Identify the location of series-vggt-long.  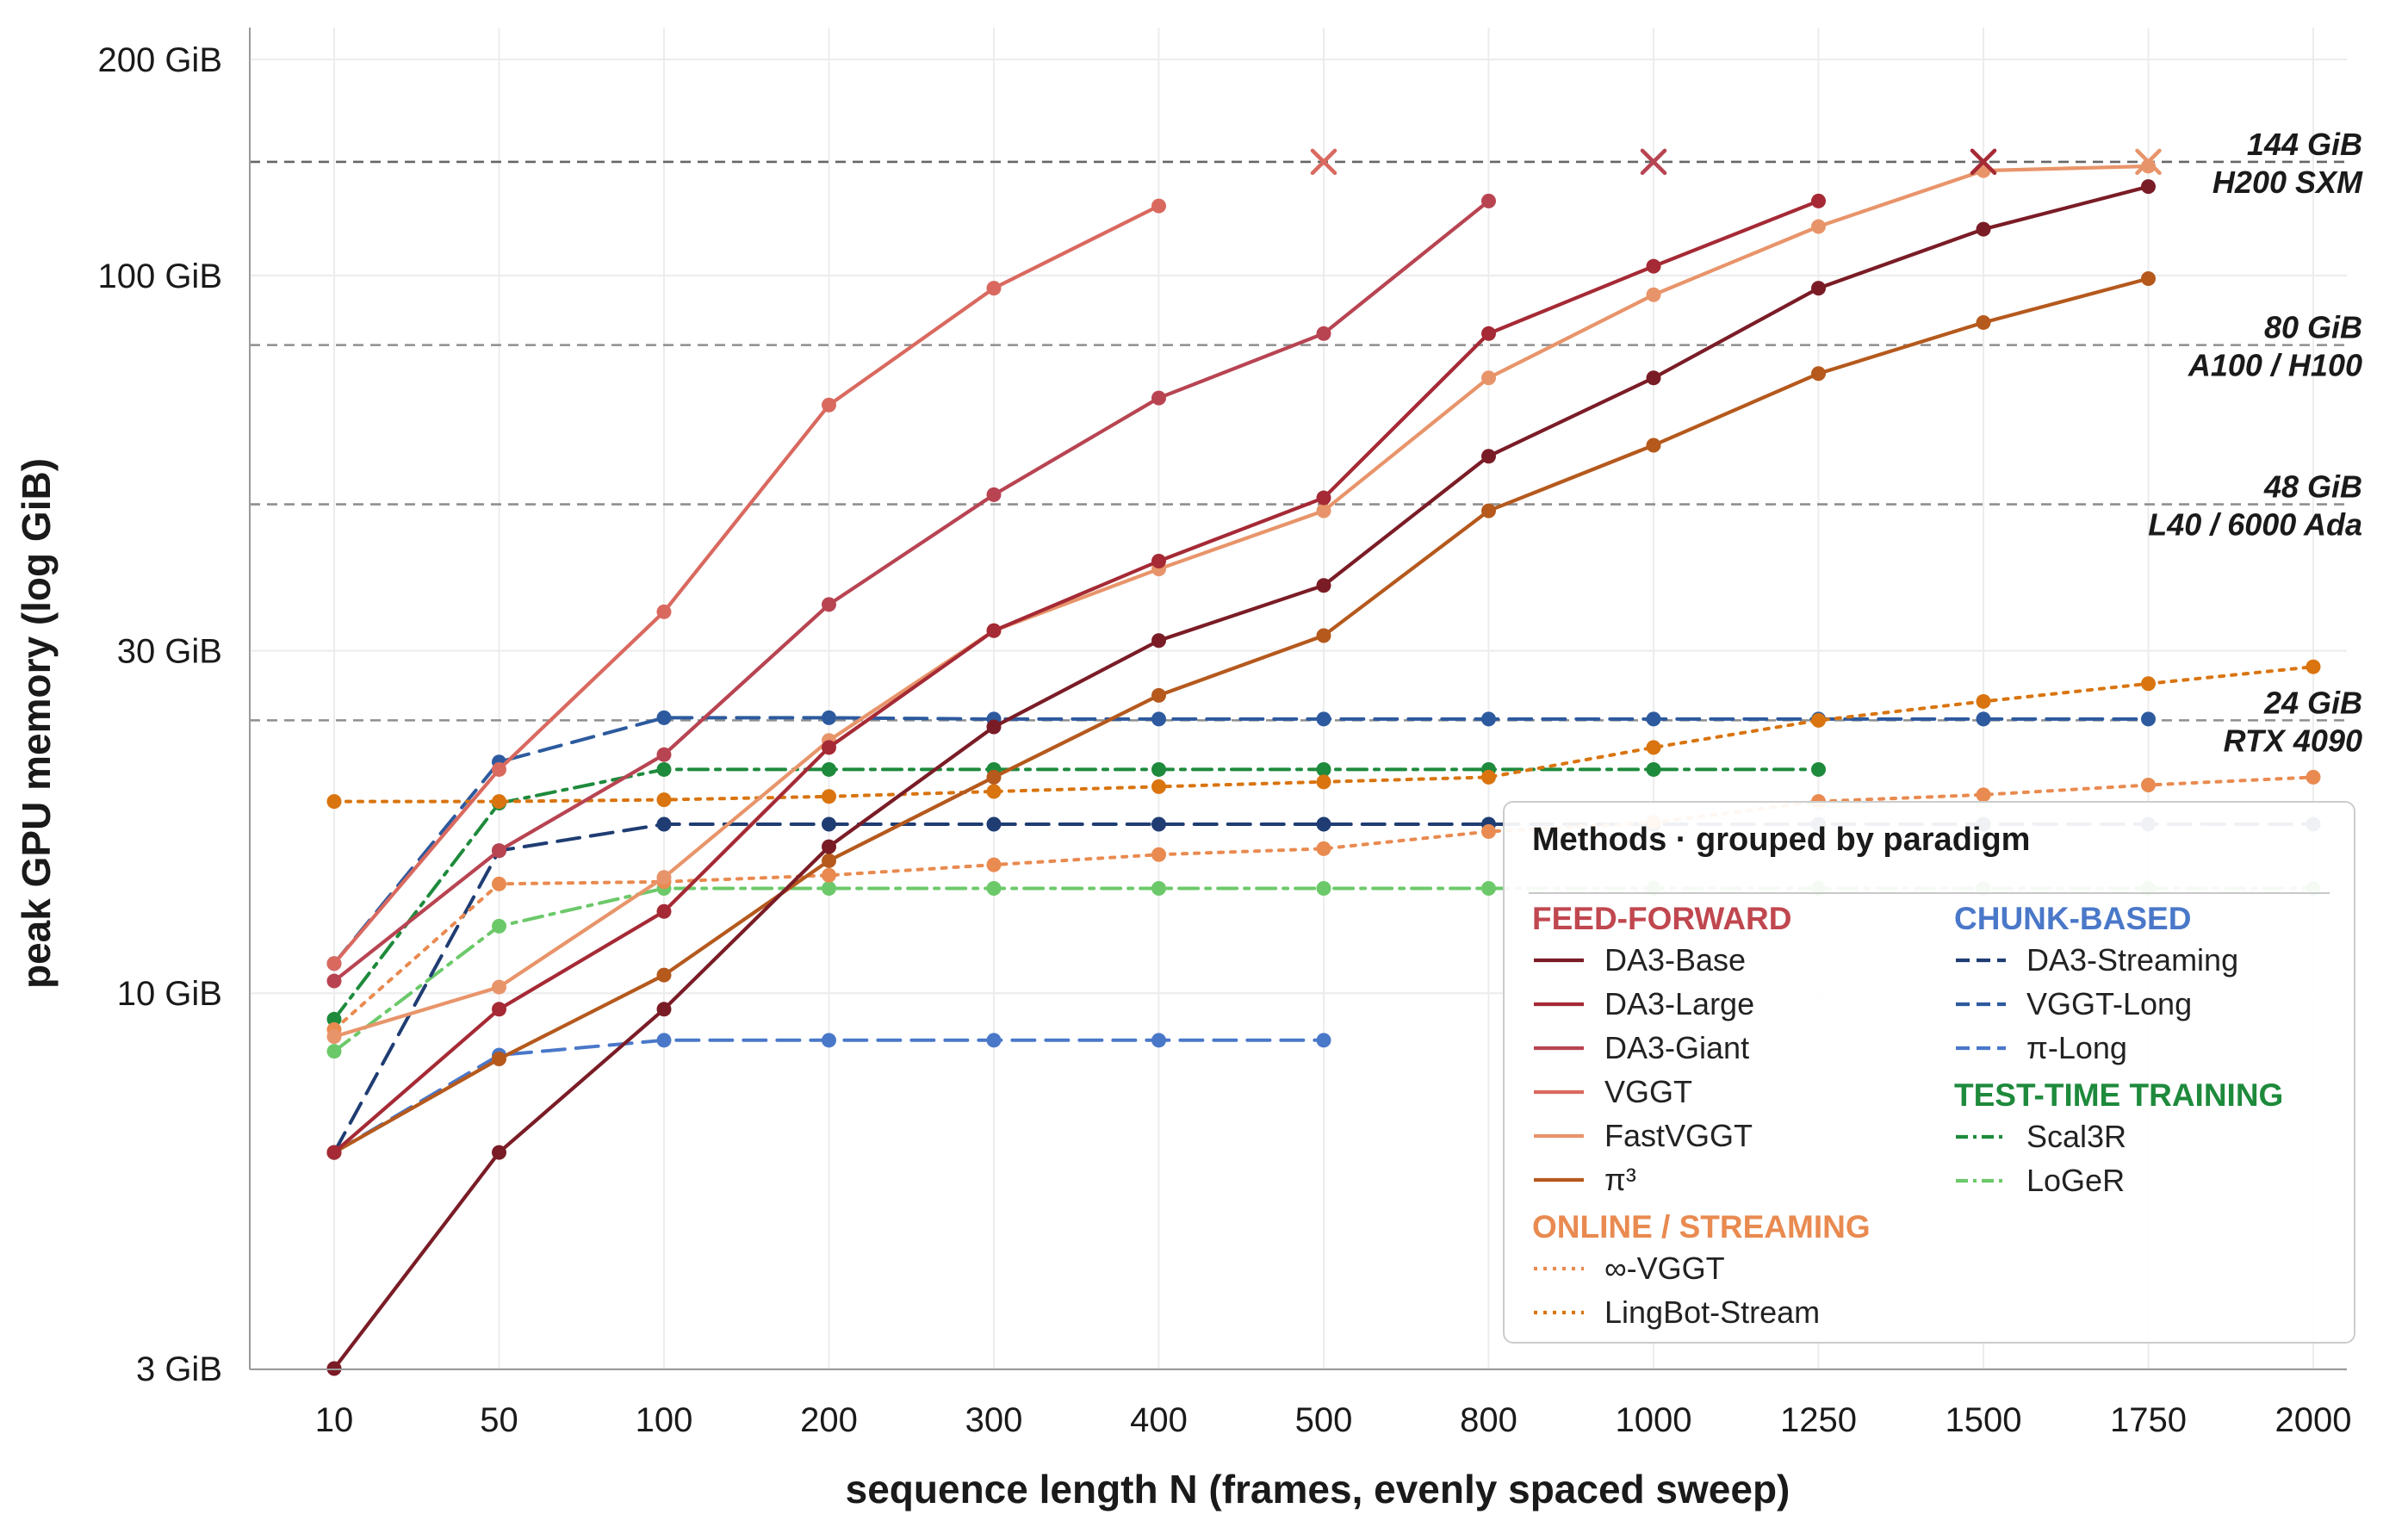
(1241, 840).